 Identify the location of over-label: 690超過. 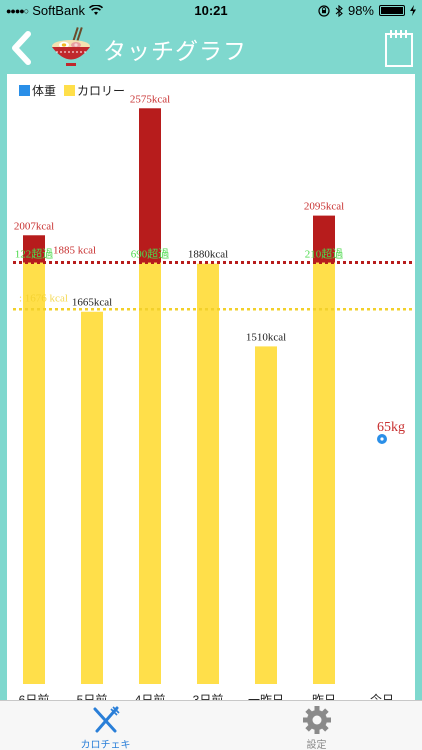
(150, 254).